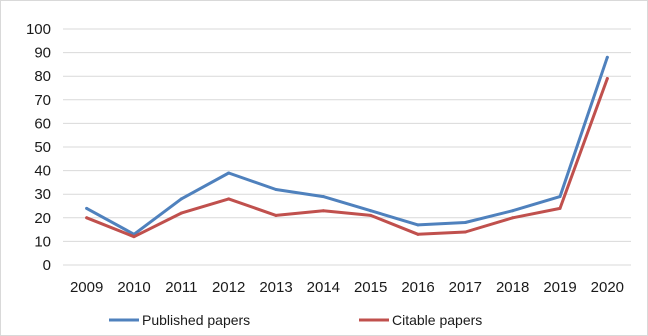 The image size is (648, 336). Describe the element at coordinates (42, 147) in the screenshot. I see `y-tick-label: 50` at that location.